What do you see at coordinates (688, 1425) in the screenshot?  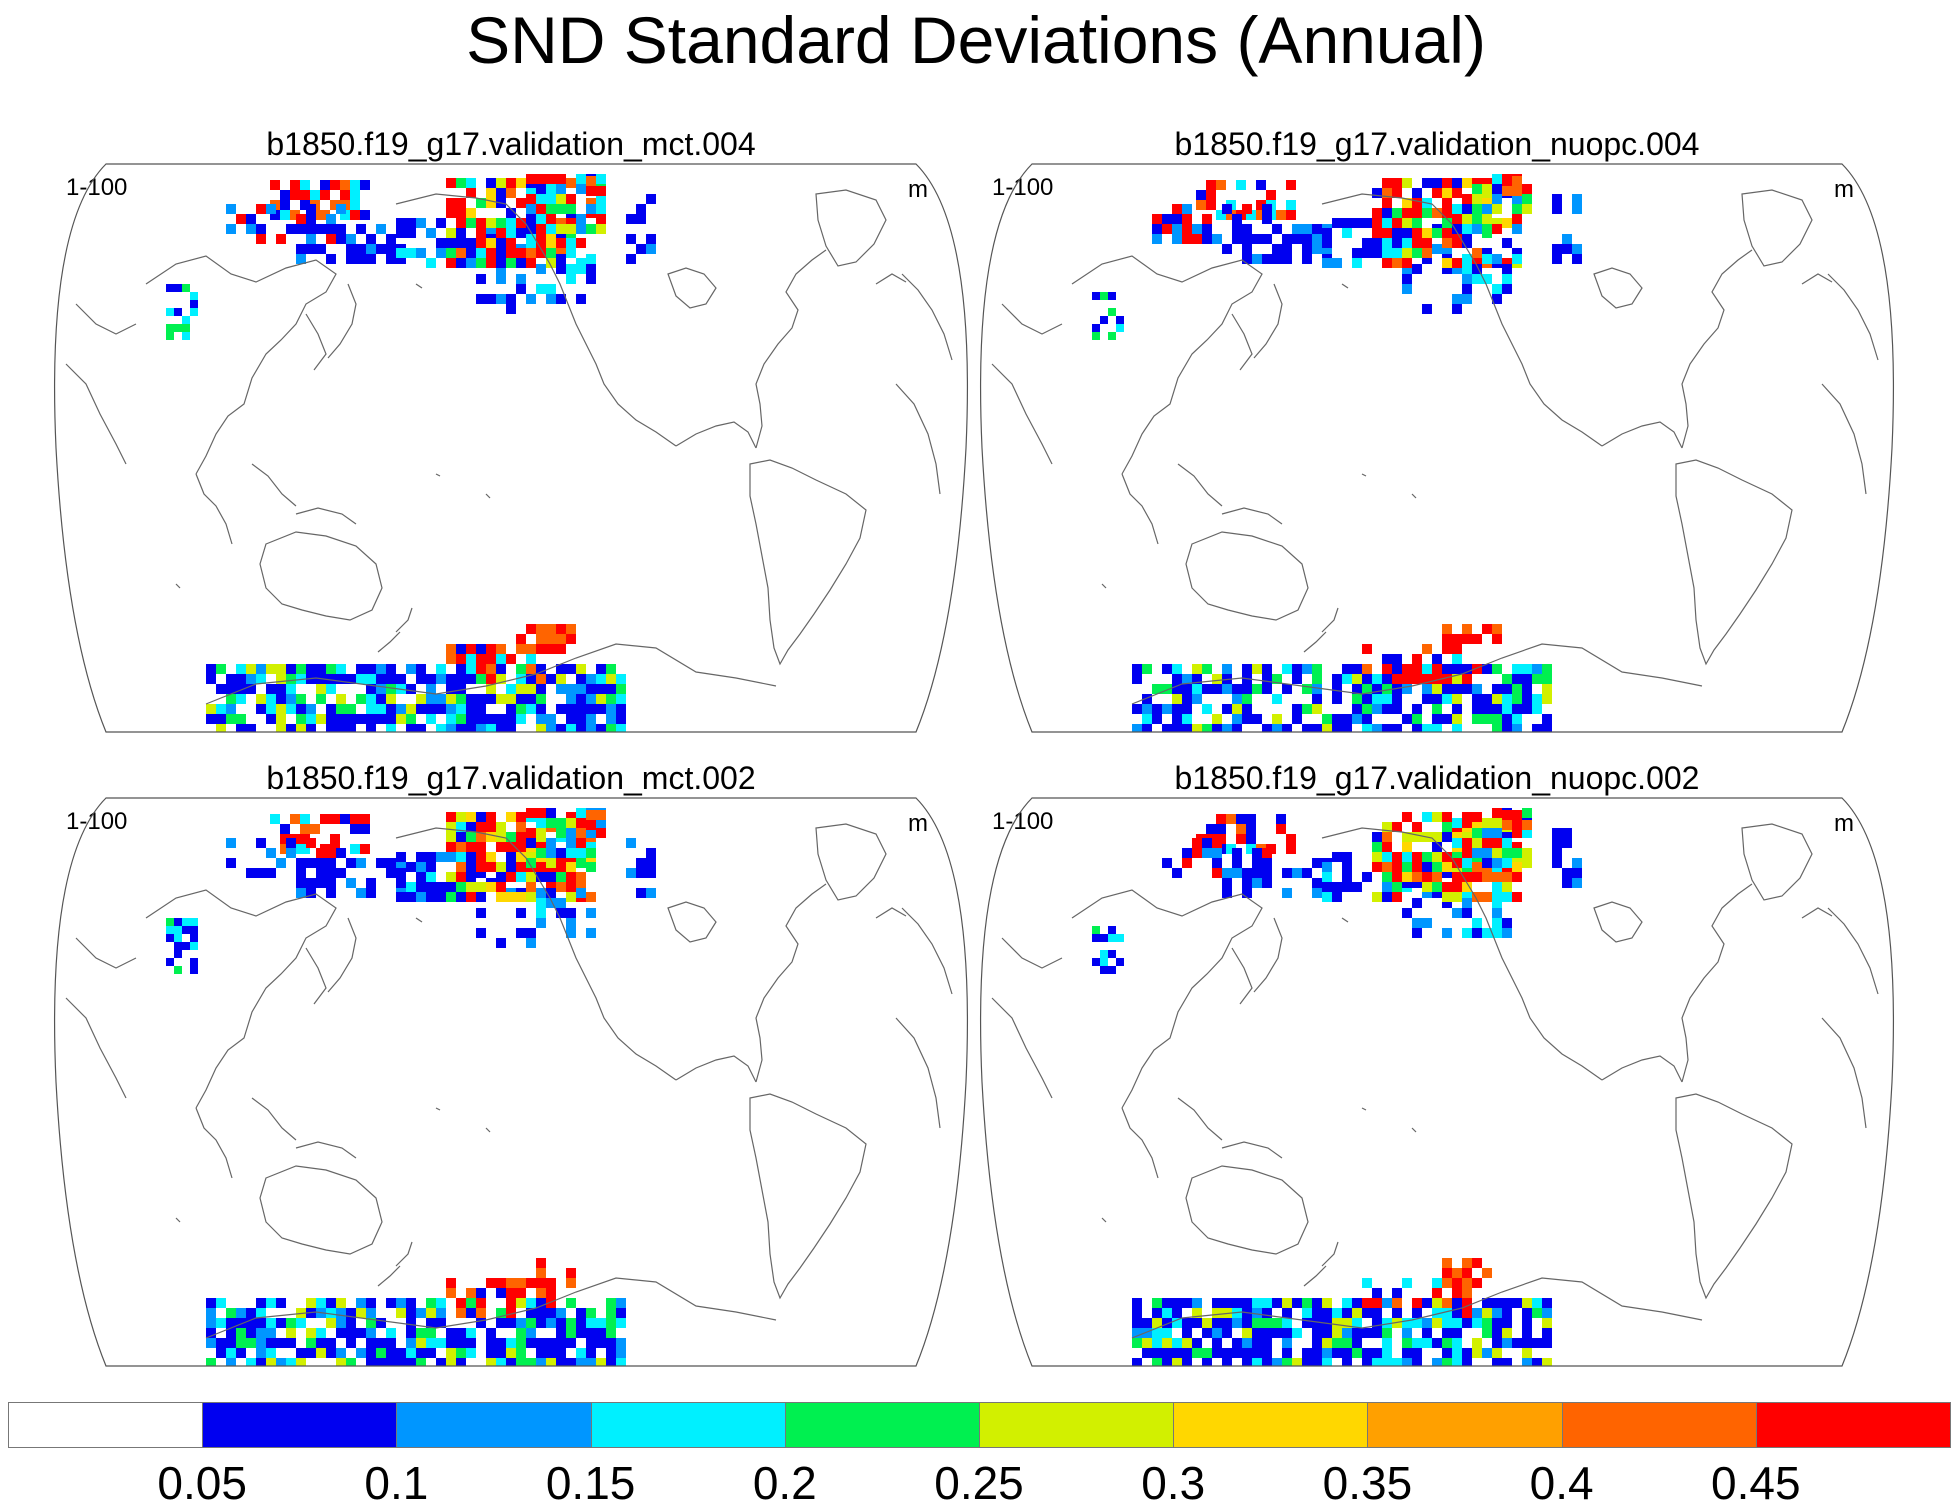 I see `colorbar-box` at bounding box center [688, 1425].